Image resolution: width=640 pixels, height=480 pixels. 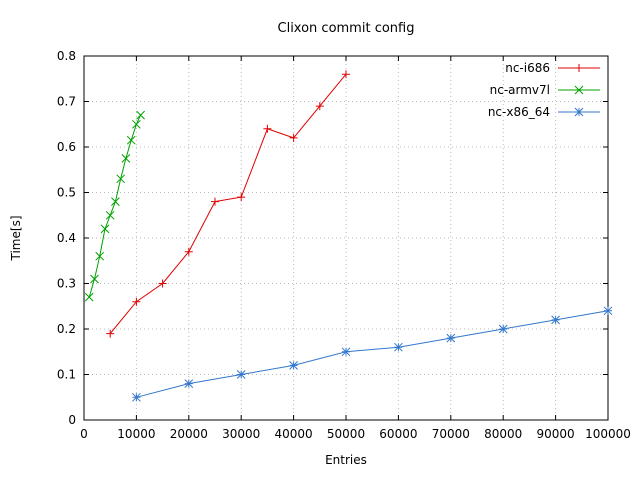 I want to click on x-tick-label: 90000, so click(x=556, y=434).